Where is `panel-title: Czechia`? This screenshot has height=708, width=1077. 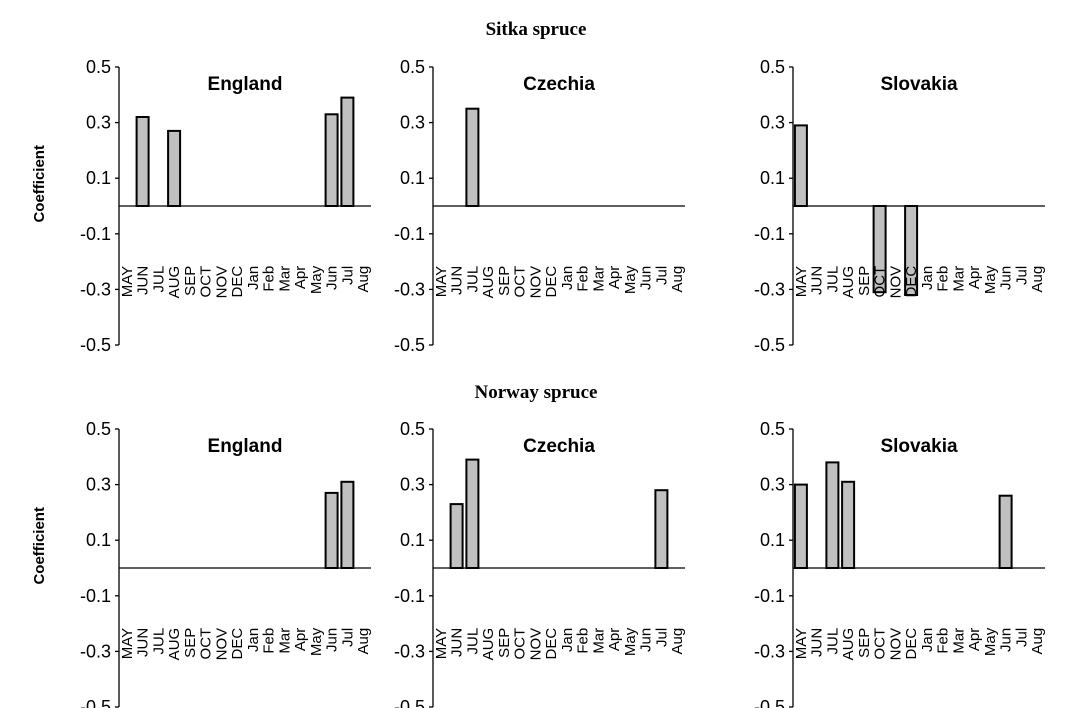 panel-title: Czechia is located at coordinates (559, 446).